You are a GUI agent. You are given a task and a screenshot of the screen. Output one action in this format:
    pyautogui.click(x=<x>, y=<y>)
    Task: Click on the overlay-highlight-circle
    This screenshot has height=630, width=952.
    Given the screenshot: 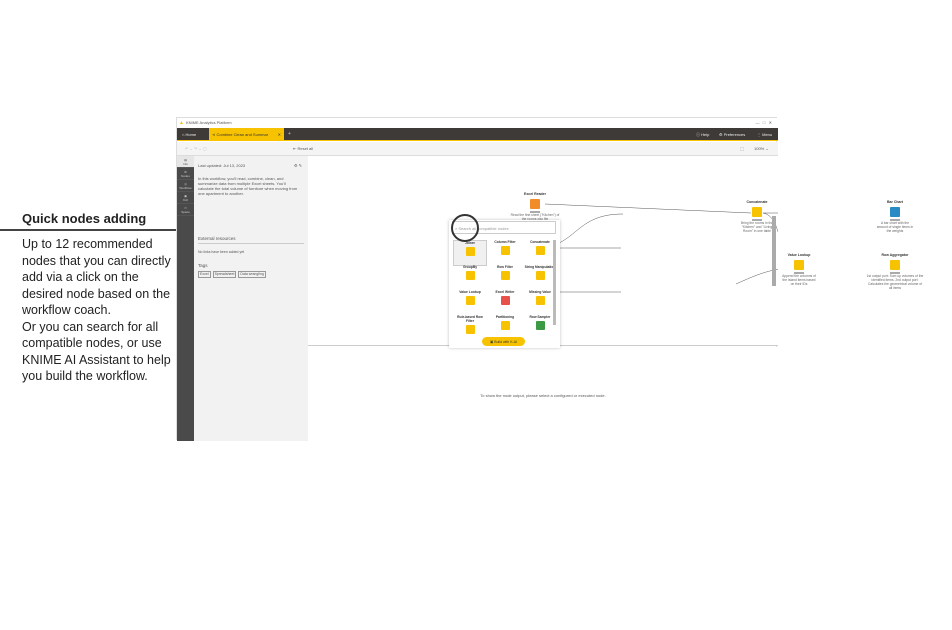 What is the action you would take?
    pyautogui.click(x=465, y=228)
    